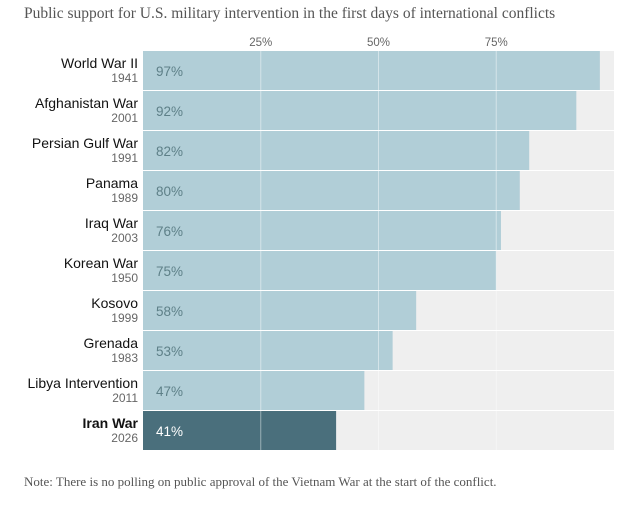 Image resolution: width=626 pixels, height=508 pixels. I want to click on bar-value-label: 75%, so click(169, 271).